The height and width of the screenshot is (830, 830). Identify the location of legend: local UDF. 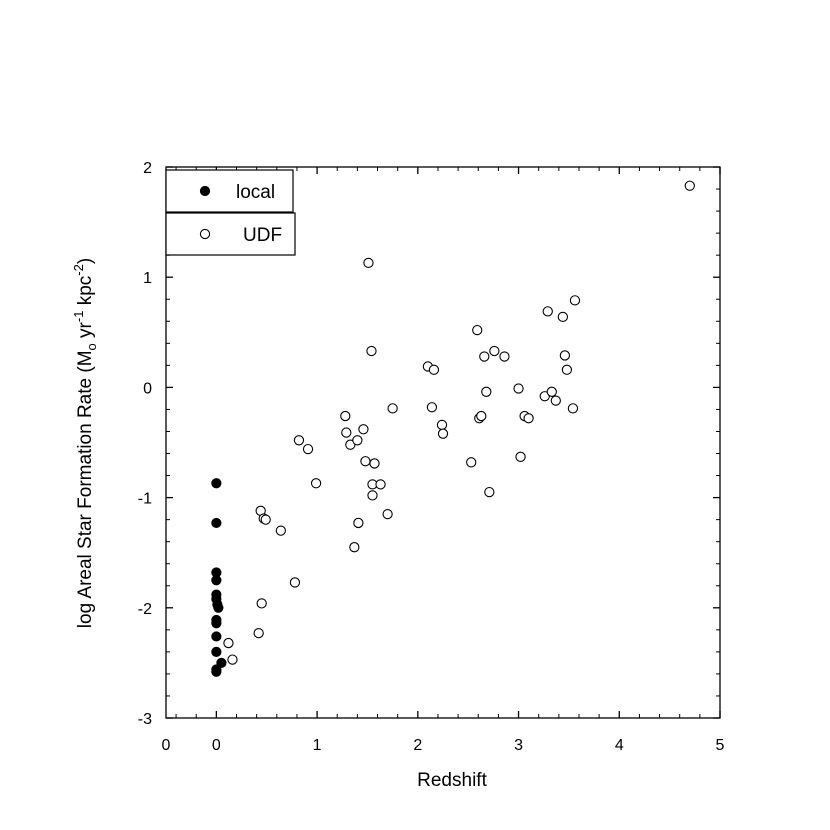
(230, 212).